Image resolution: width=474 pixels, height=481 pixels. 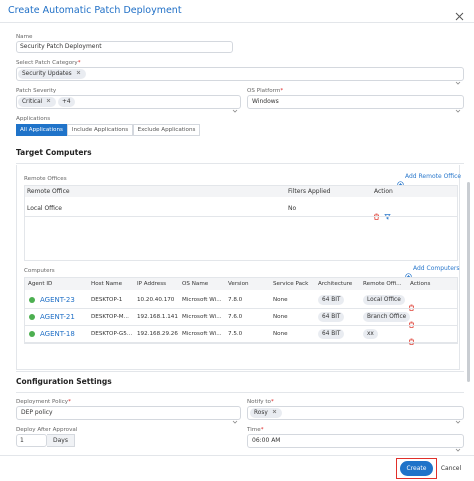 I want to click on highlight, so click(x=416, y=468).